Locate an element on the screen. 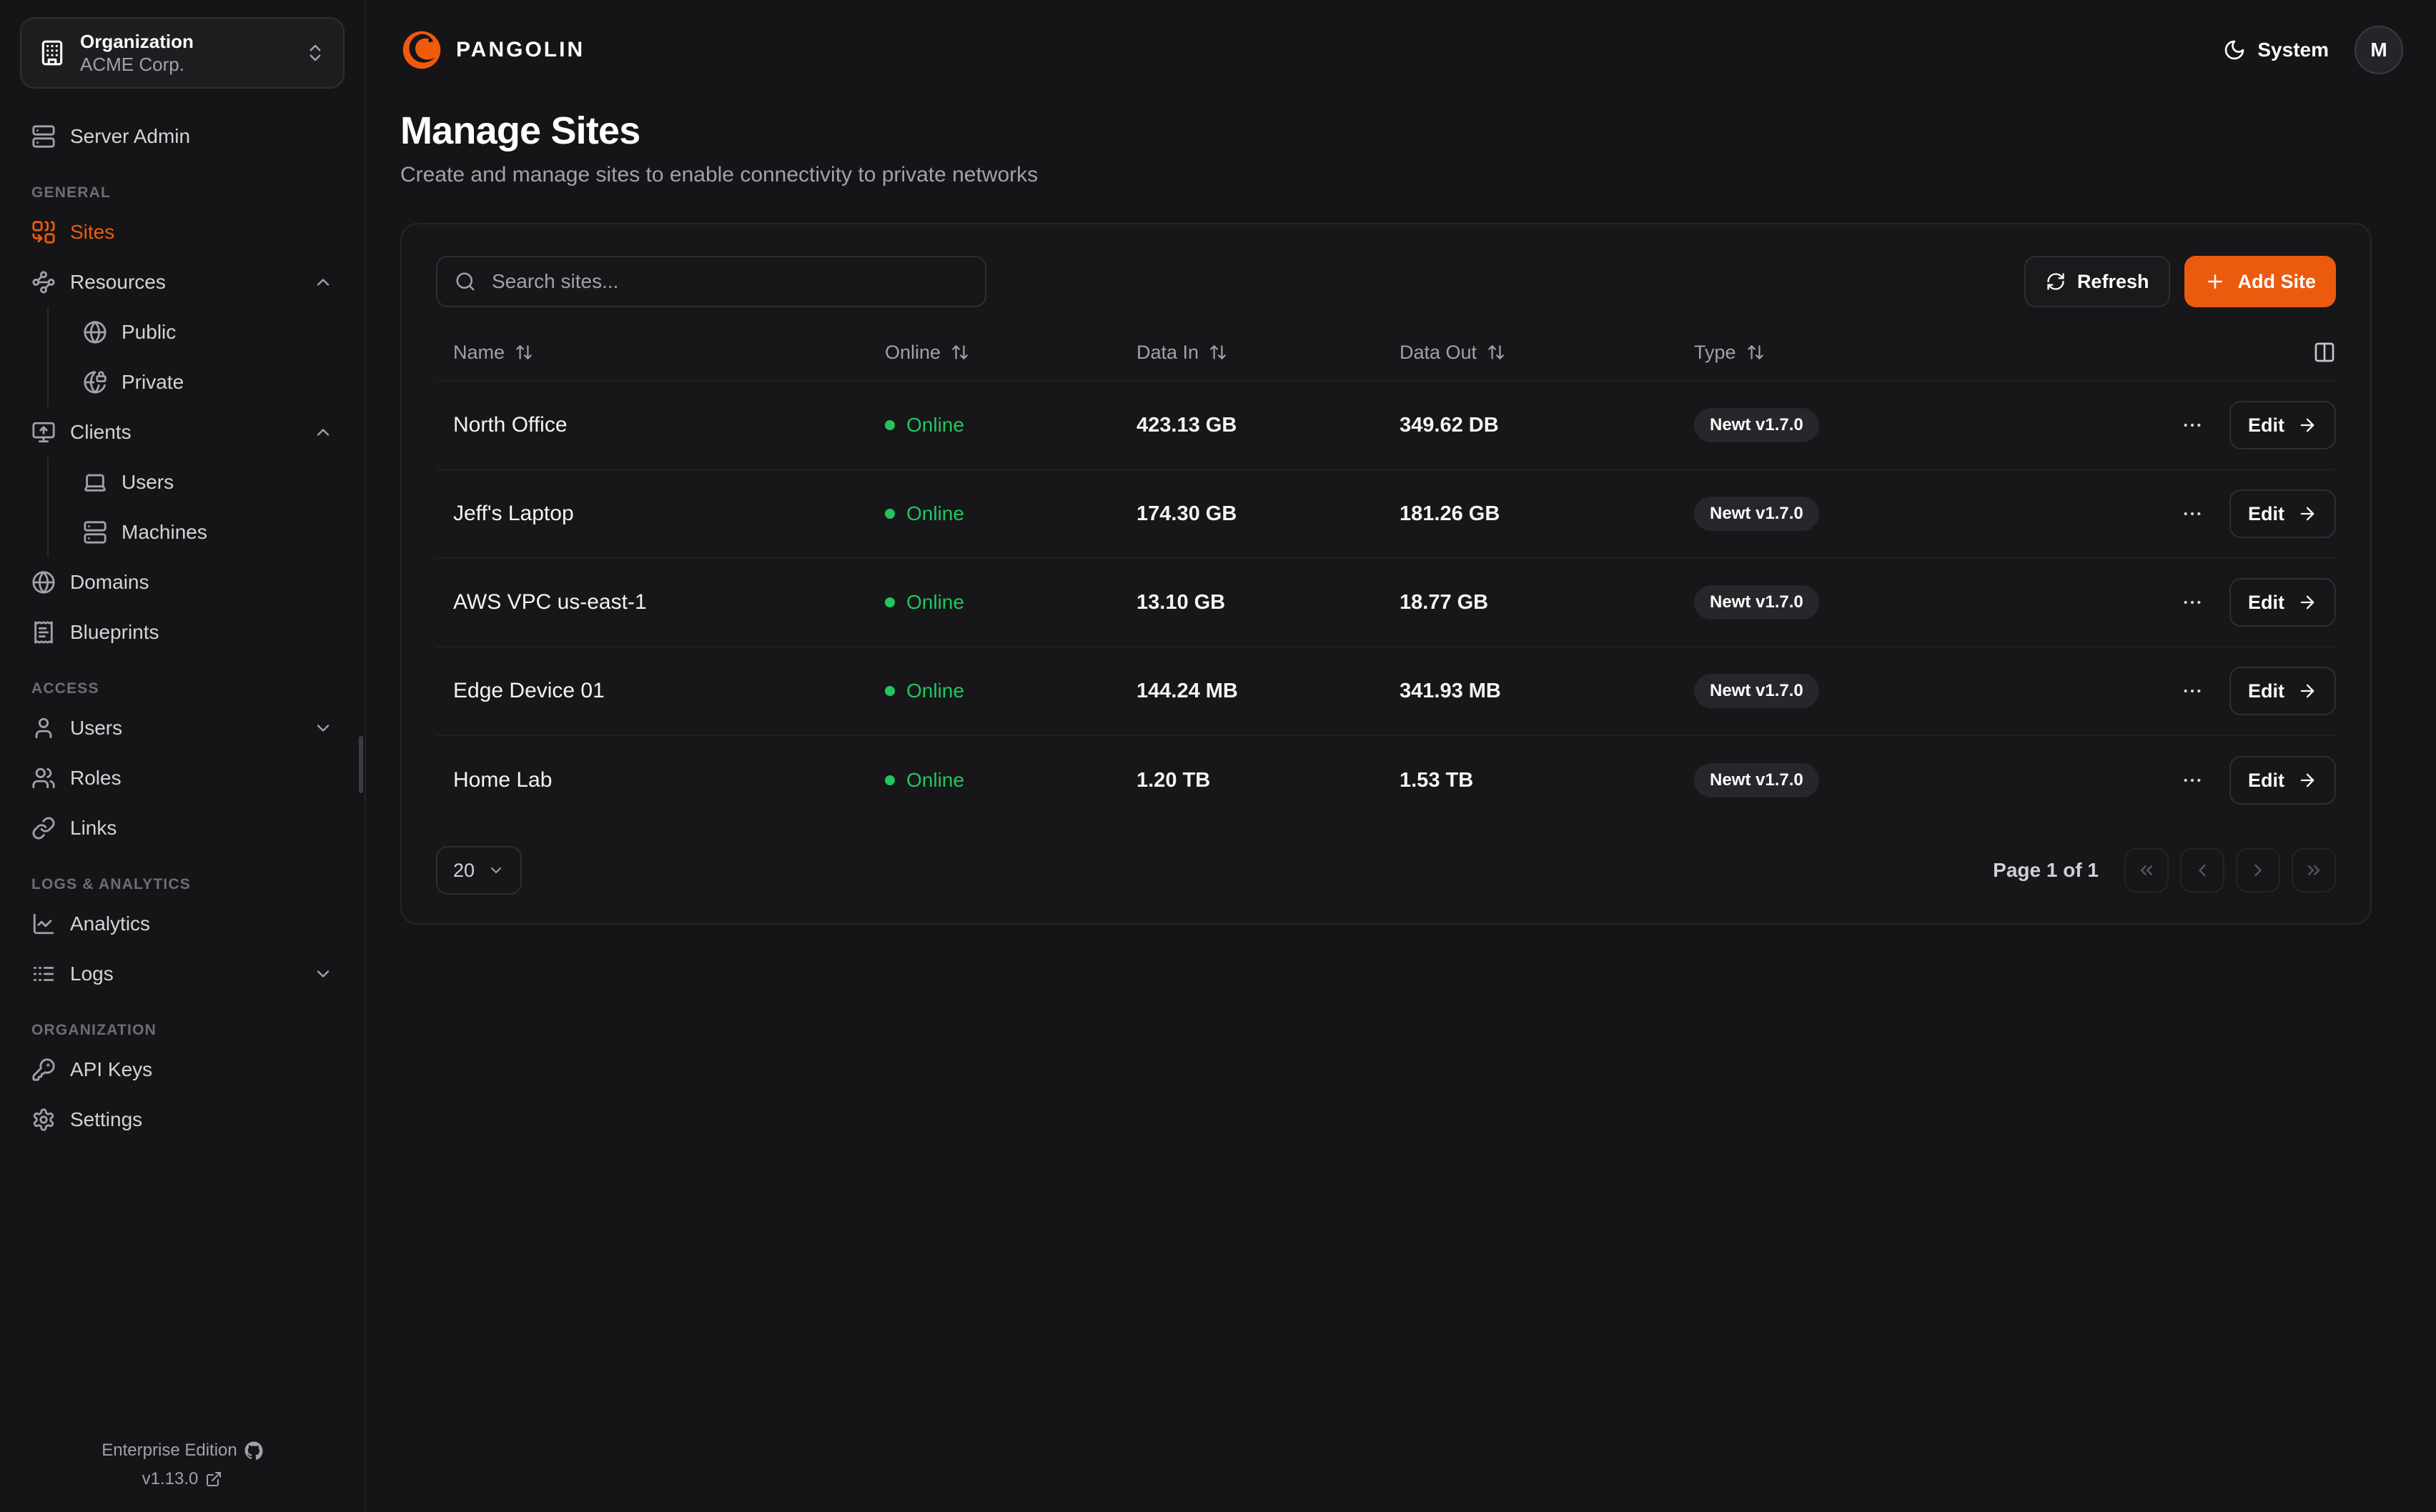 Image resolution: width=2436 pixels, height=1512 pixels. sidebar-item-api-keys: API Keys is located at coordinates (182, 1070).